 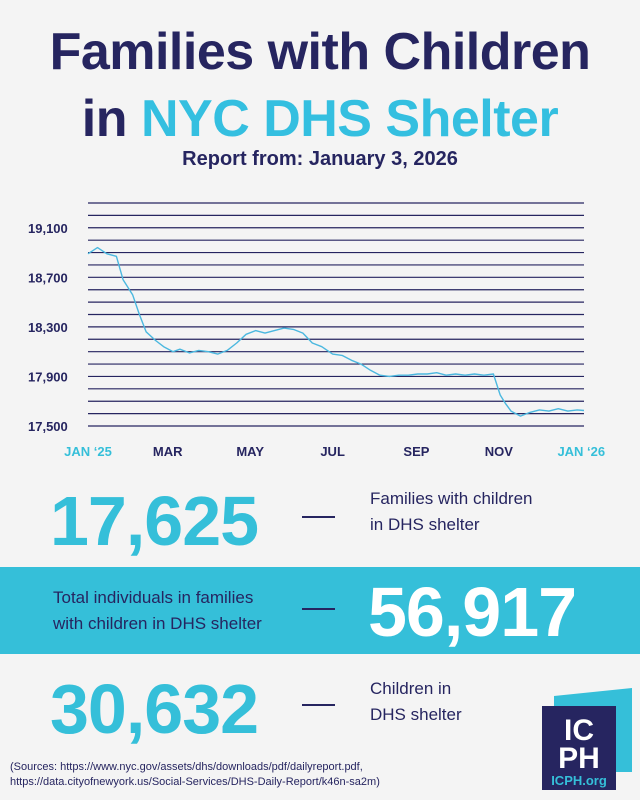 I want to click on children-label-line1: Children in, so click(x=411, y=688).